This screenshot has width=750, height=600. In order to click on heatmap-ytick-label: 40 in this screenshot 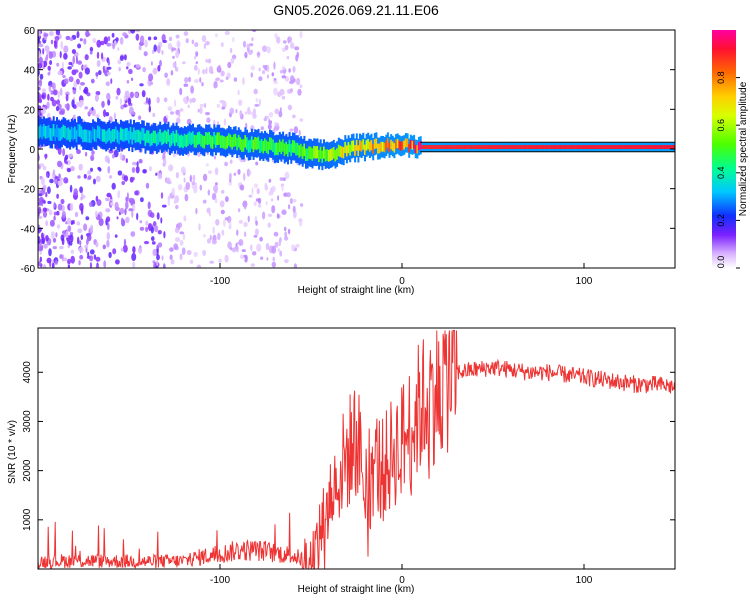, I will do `click(30, 71)`.